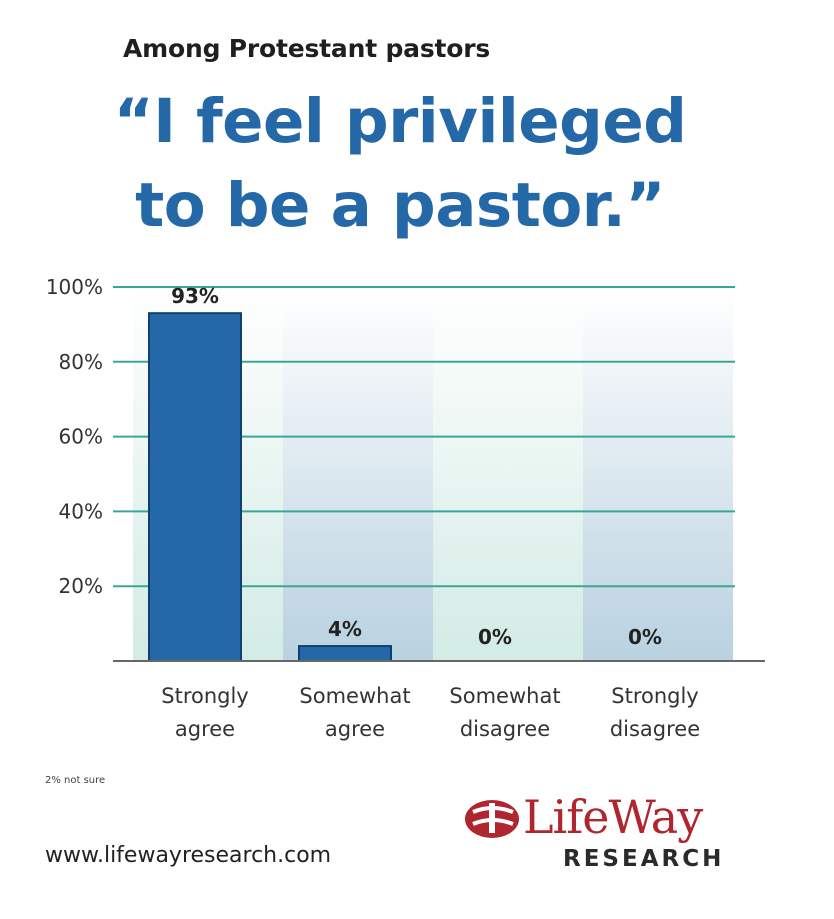 This screenshot has width=834, height=919. What do you see at coordinates (75, 780) in the screenshot?
I see `footnote: 2% not sure` at bounding box center [75, 780].